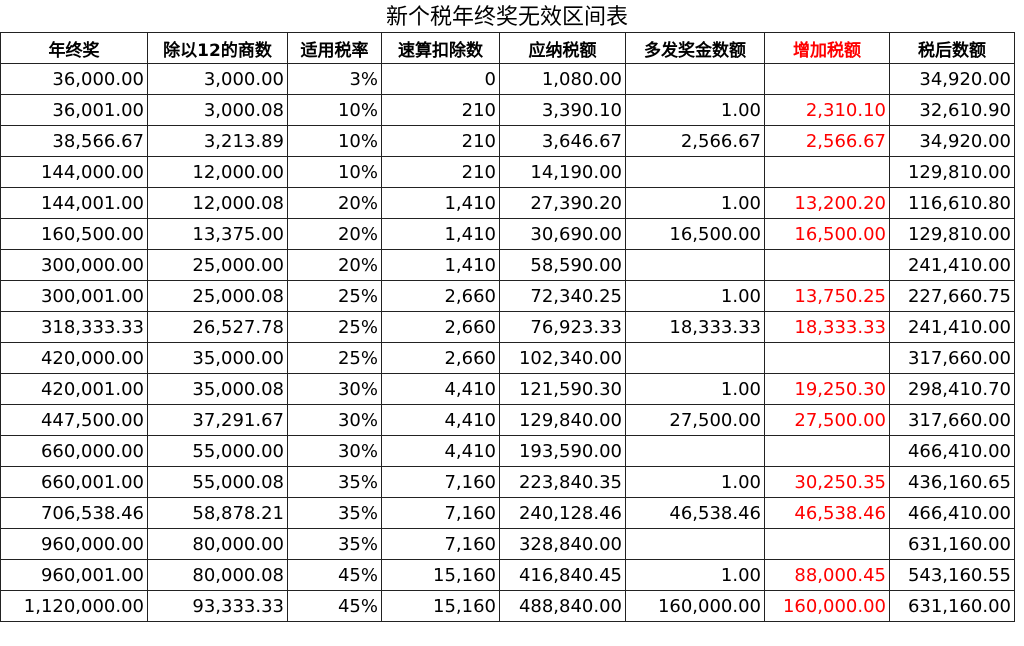 This screenshot has height=646, width=1024. What do you see at coordinates (827, 482) in the screenshot?
I see `table-cell: 30,250.35` at bounding box center [827, 482].